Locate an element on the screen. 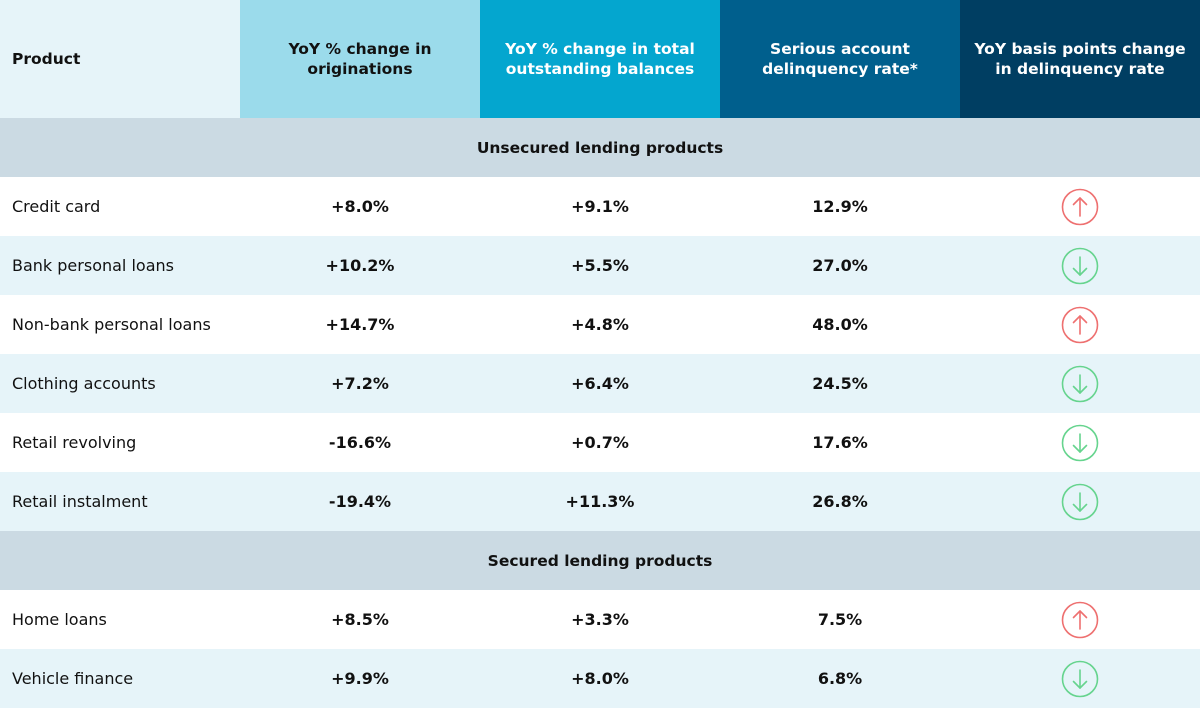  balances-change: +11.3% is located at coordinates (600, 501).